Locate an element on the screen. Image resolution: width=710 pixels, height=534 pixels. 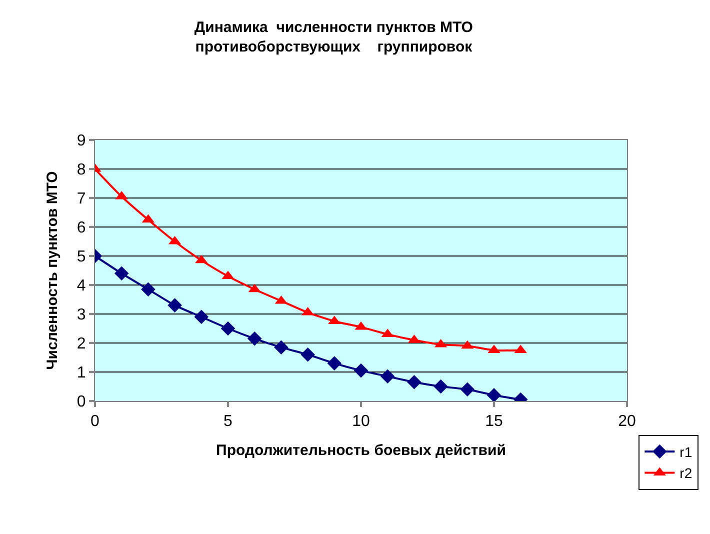
x-tick-label: 20 is located at coordinates (627, 421).